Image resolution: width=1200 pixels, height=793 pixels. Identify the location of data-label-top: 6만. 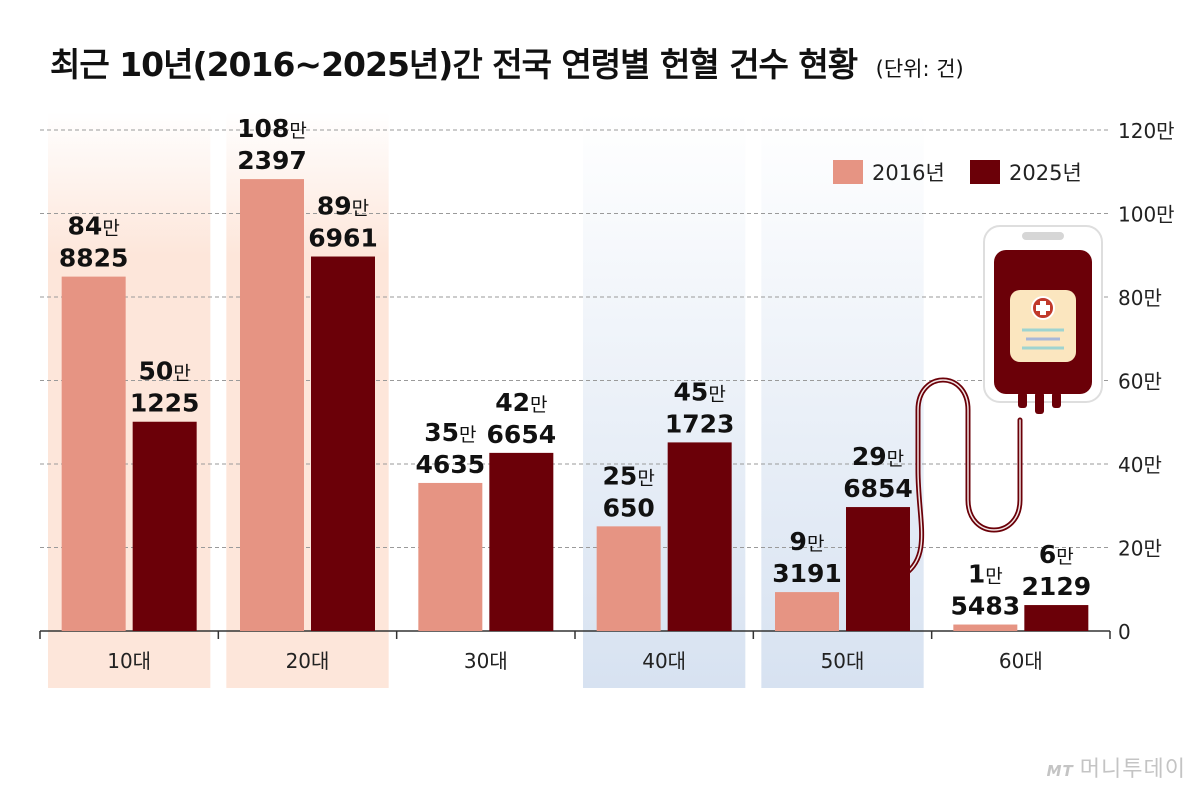
(1056, 554).